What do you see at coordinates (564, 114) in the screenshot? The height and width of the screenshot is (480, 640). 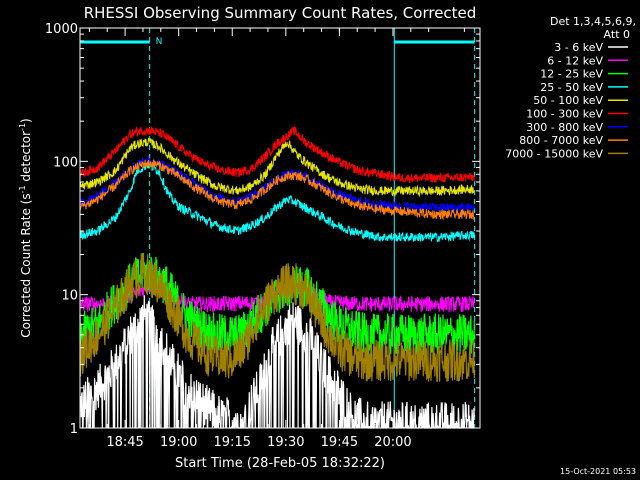 I see `legend-label-5: 100 - 300 keV` at bounding box center [564, 114].